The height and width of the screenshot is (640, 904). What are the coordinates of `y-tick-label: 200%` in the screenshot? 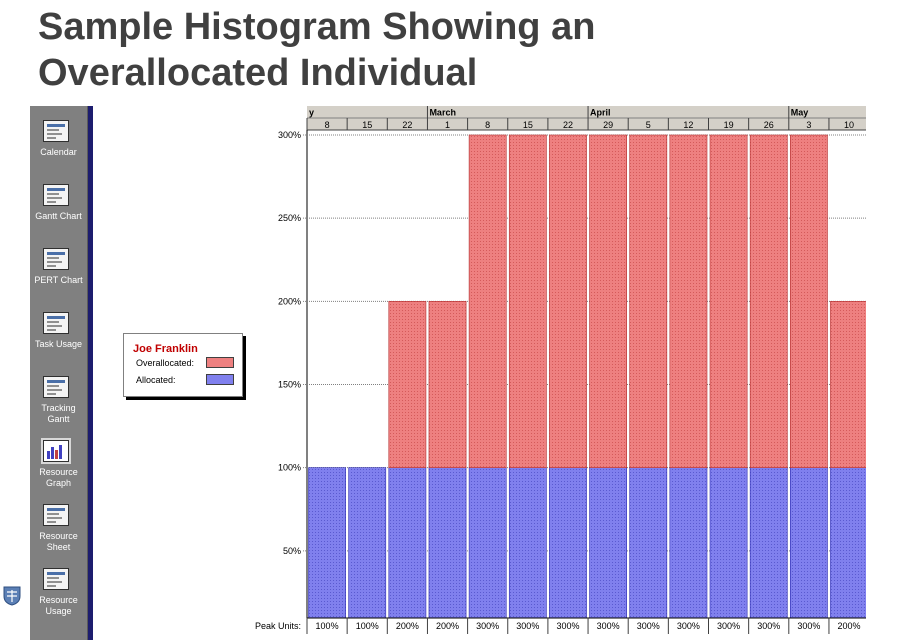 It's located at (289, 301).